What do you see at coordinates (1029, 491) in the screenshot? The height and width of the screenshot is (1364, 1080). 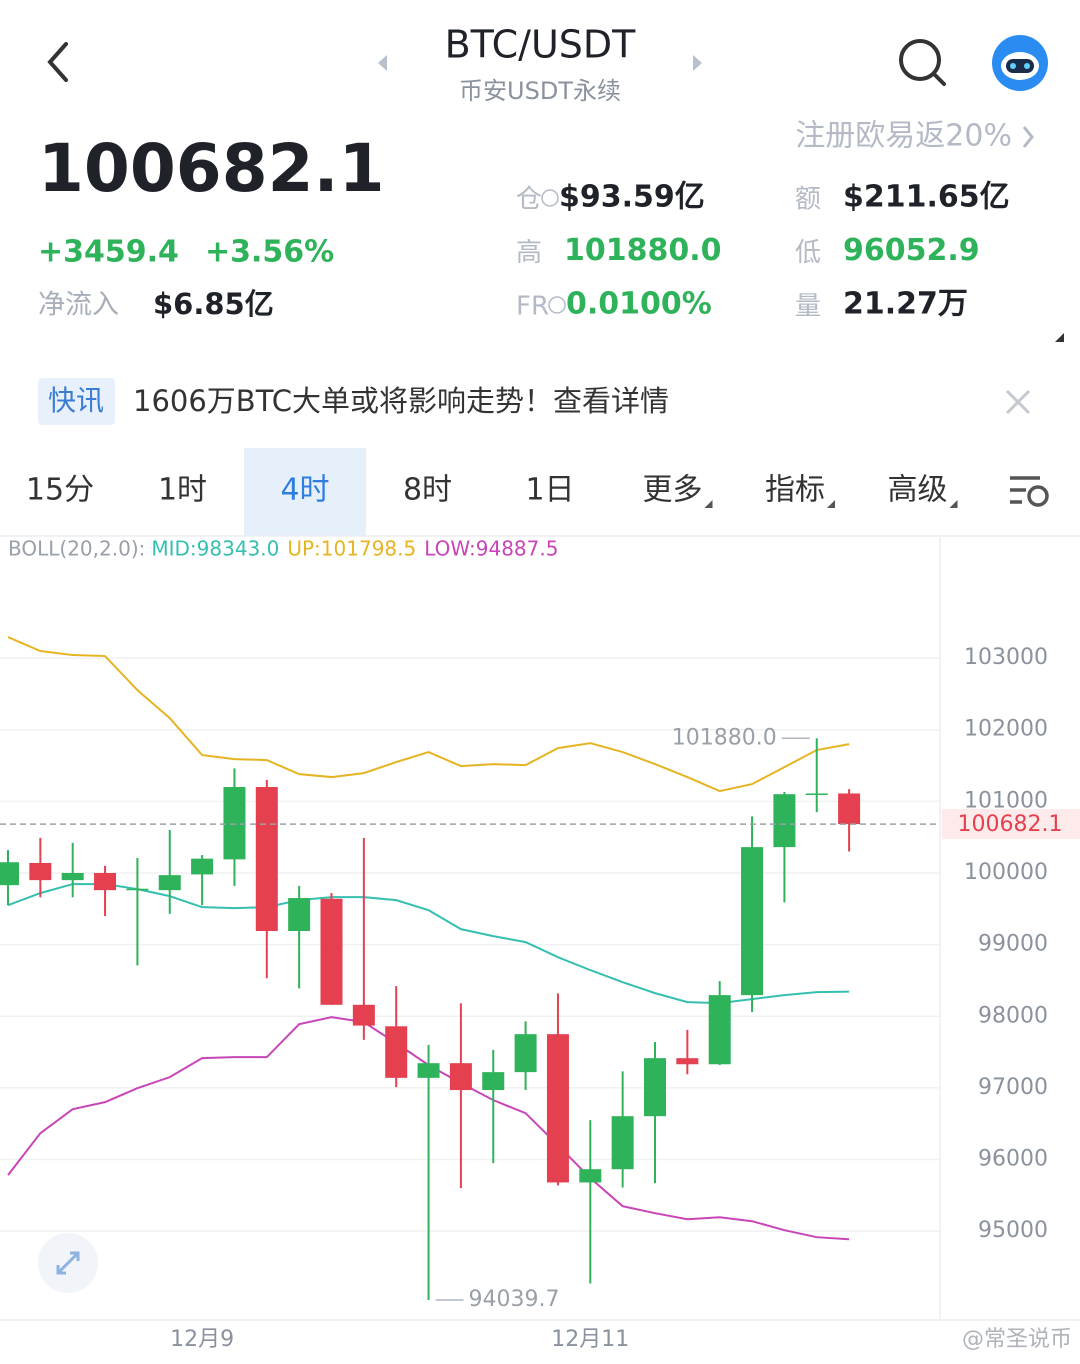 I see `chart-settings` at bounding box center [1029, 491].